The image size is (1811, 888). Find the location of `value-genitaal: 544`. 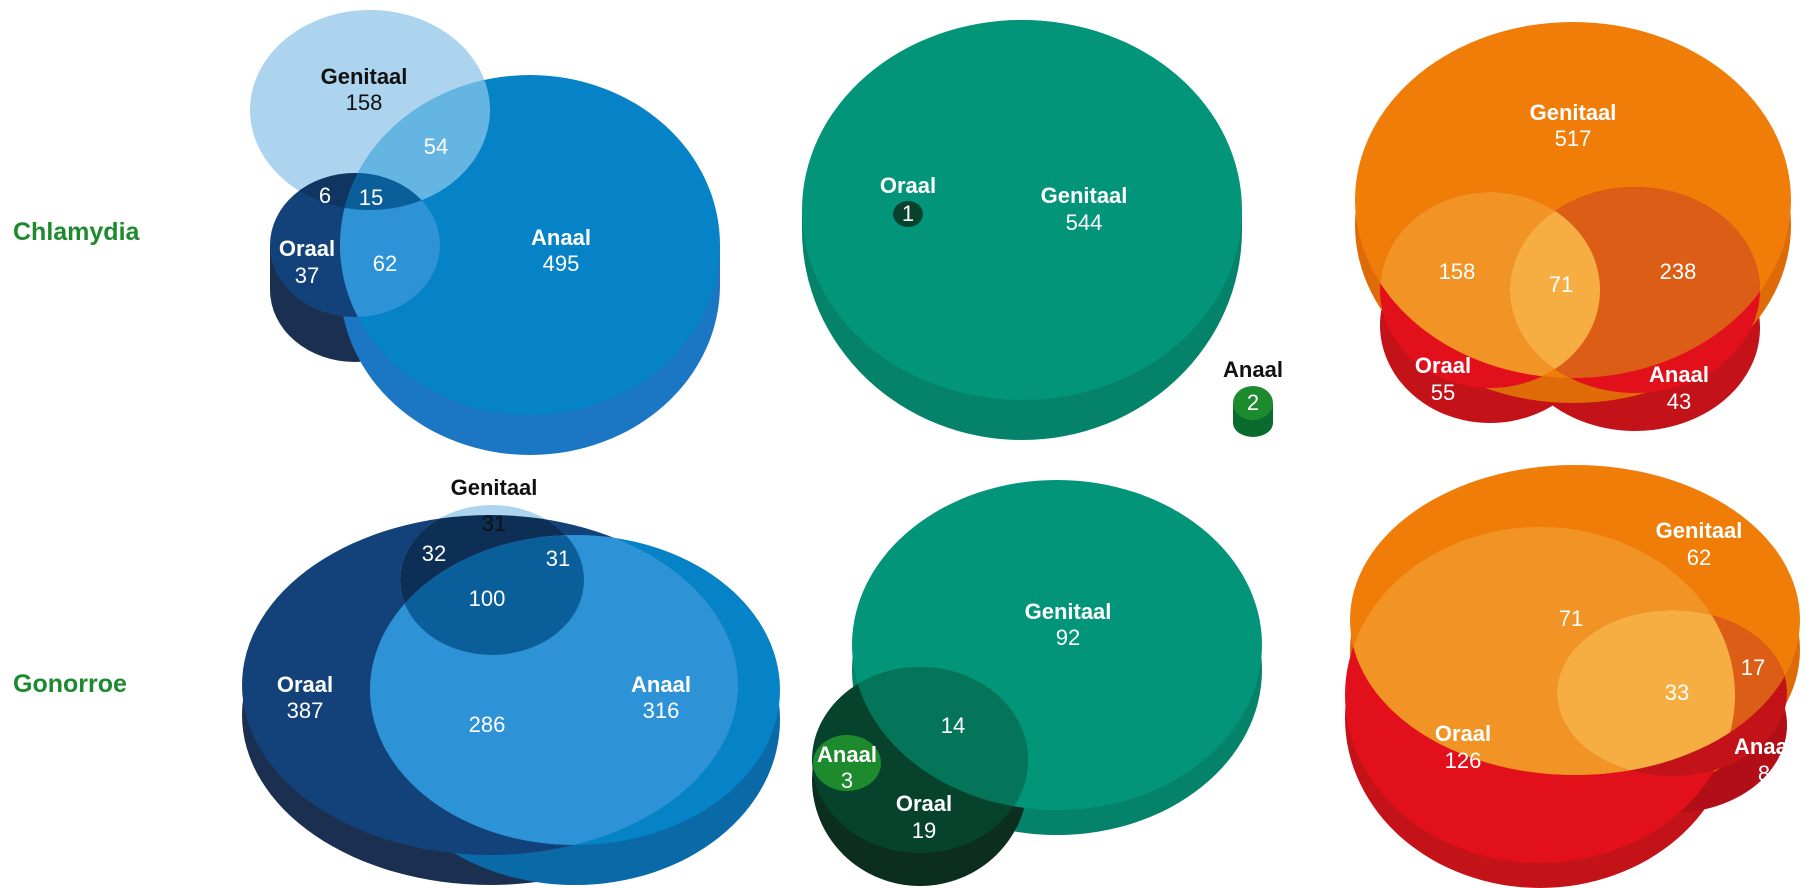

value-genitaal: 544 is located at coordinates (1084, 222).